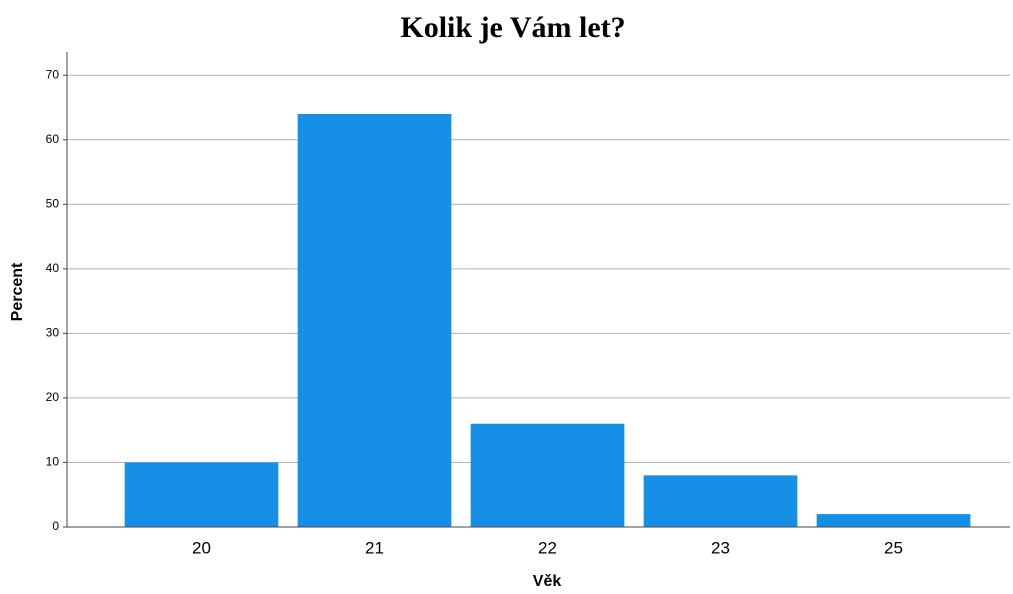 Image resolution: width=1013 pixels, height=594 pixels. What do you see at coordinates (201, 547) in the screenshot?
I see `x-tick-label: 20` at bounding box center [201, 547].